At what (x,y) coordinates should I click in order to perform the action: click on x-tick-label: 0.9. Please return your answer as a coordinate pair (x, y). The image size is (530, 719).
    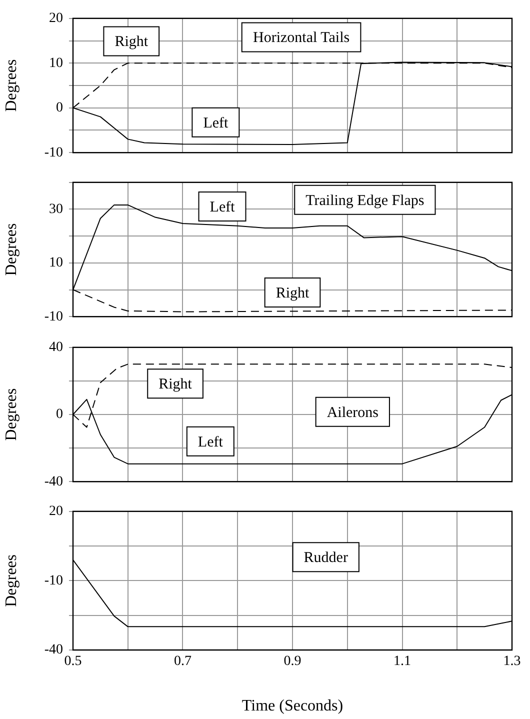
    Looking at the image, I should click on (293, 662).